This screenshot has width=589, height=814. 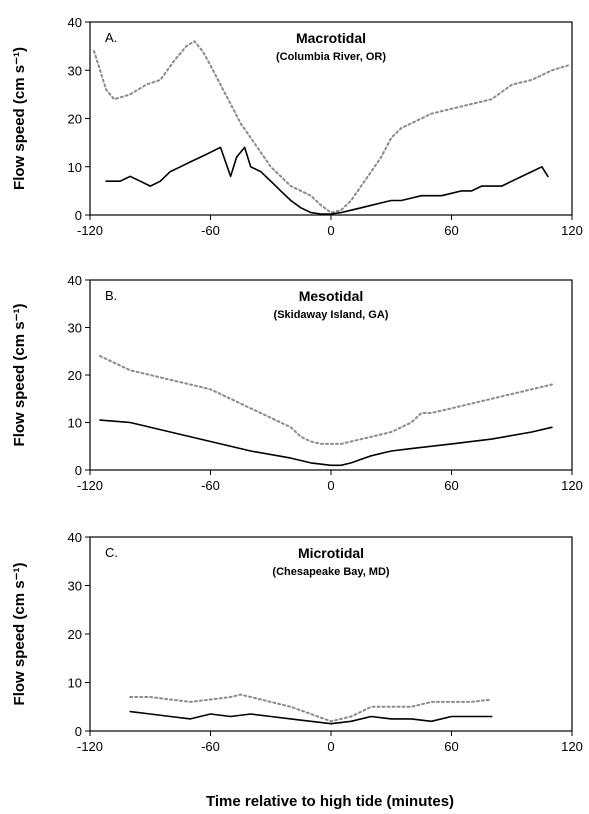 What do you see at coordinates (111, 37) in the screenshot?
I see `panel-letter: A.` at bounding box center [111, 37].